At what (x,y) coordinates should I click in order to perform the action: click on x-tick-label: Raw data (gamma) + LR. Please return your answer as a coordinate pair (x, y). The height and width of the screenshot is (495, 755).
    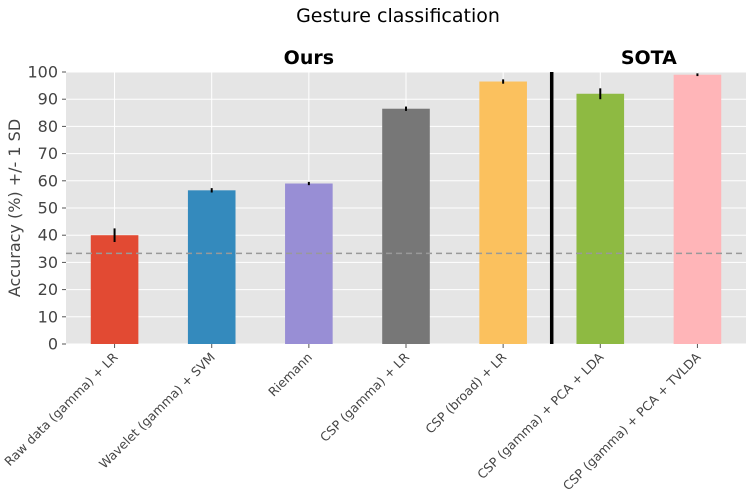
    Looking at the image, I should click on (61, 409).